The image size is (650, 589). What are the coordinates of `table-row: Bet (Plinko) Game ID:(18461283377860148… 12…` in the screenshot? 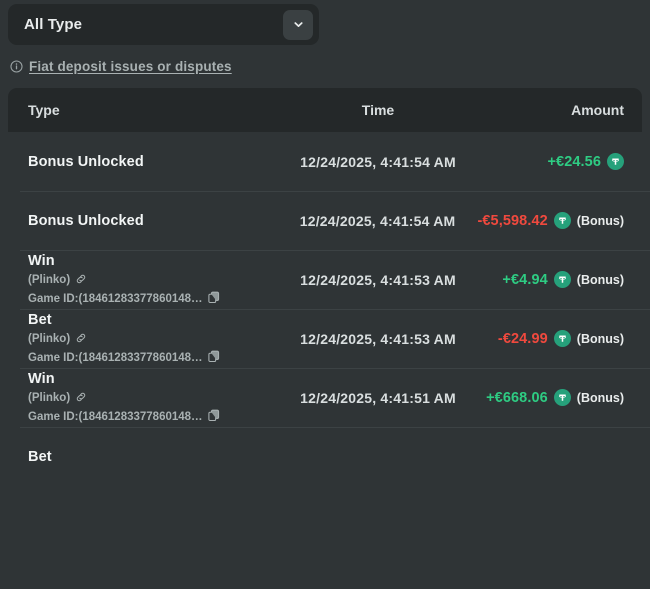 It's located at (329, 338).